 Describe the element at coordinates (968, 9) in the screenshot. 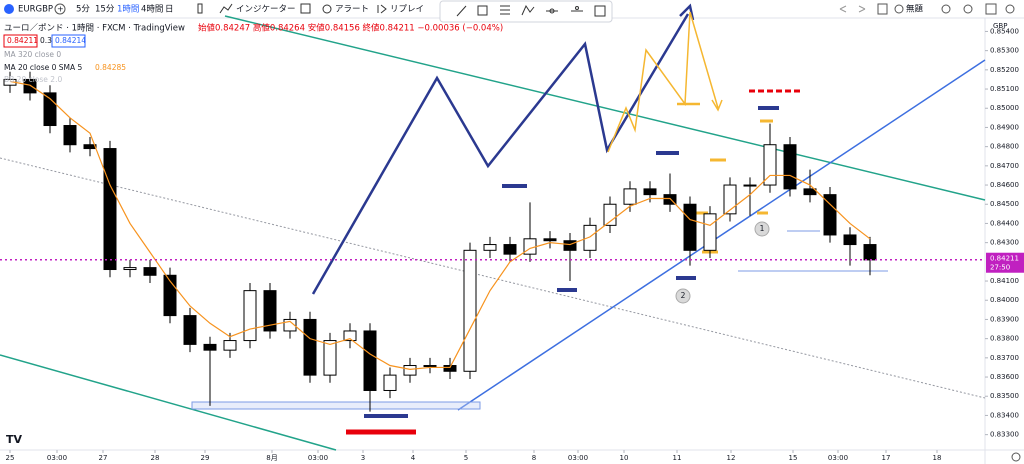

I see `settings` at that location.